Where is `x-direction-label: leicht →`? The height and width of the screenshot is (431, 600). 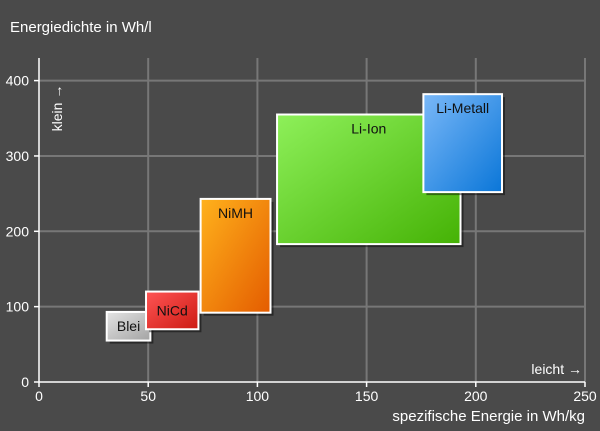 x-direction-label: leicht → is located at coordinates (556, 369).